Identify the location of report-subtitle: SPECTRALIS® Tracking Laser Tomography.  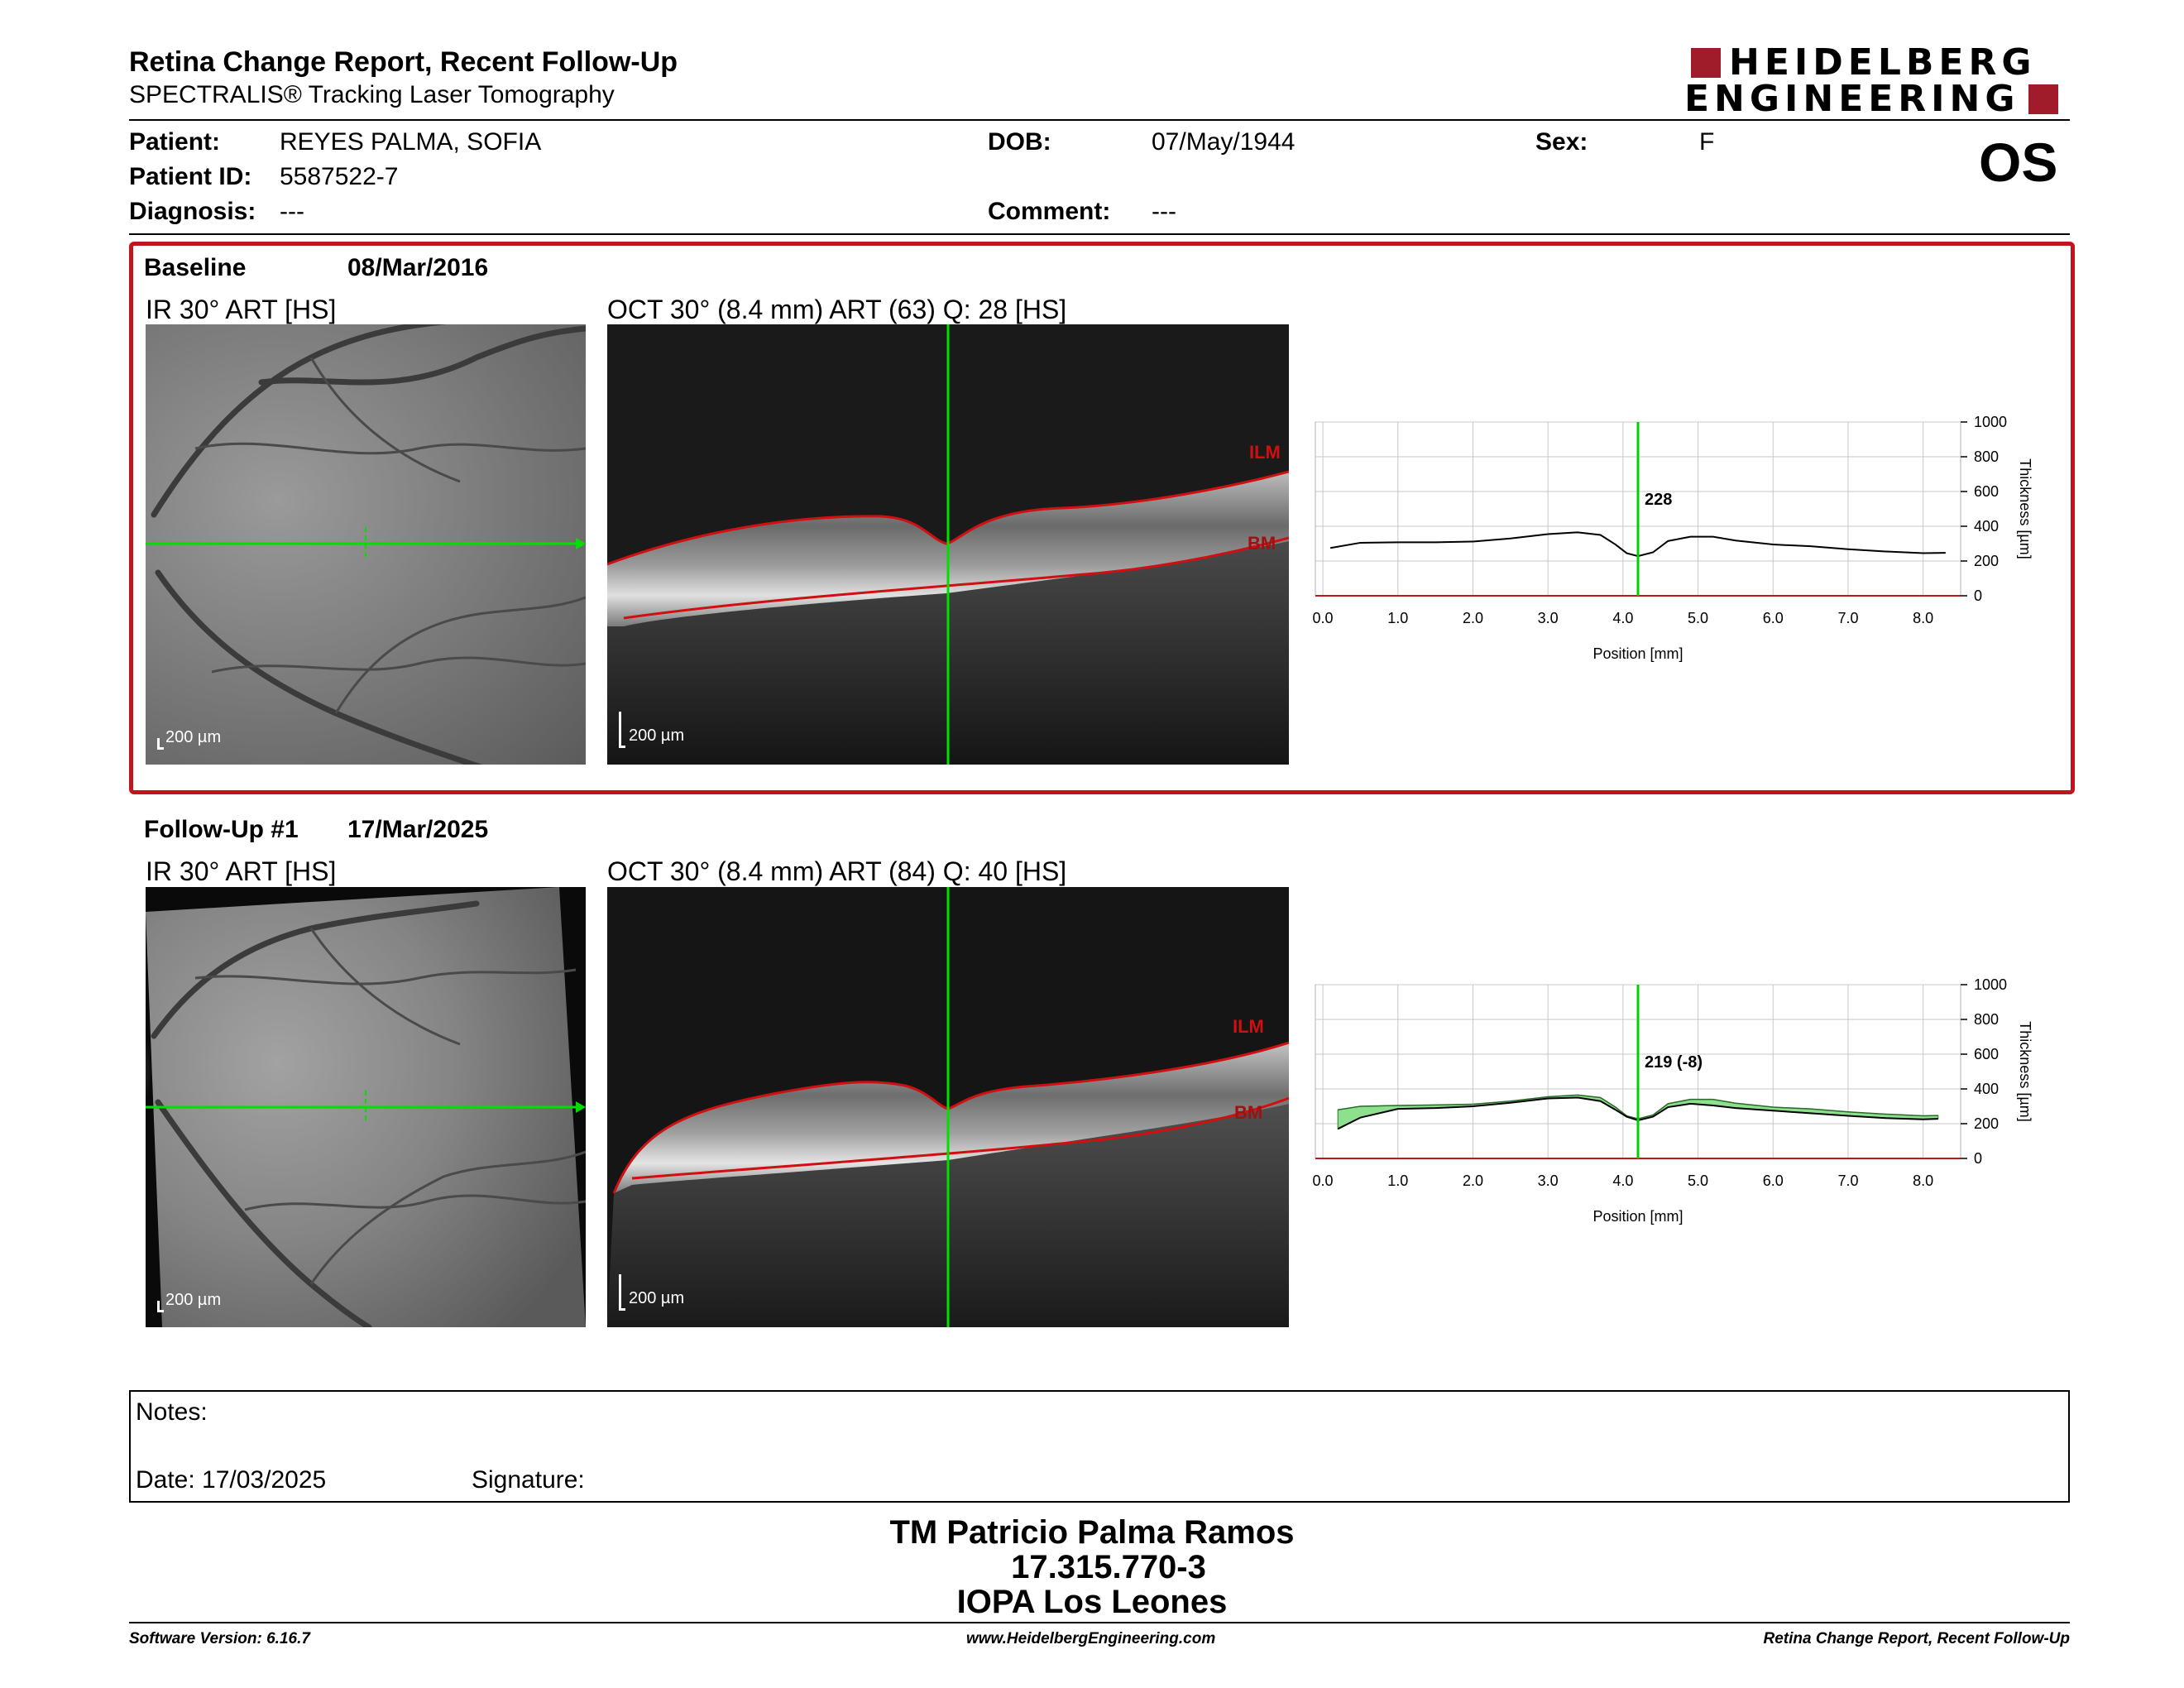
(372, 94).